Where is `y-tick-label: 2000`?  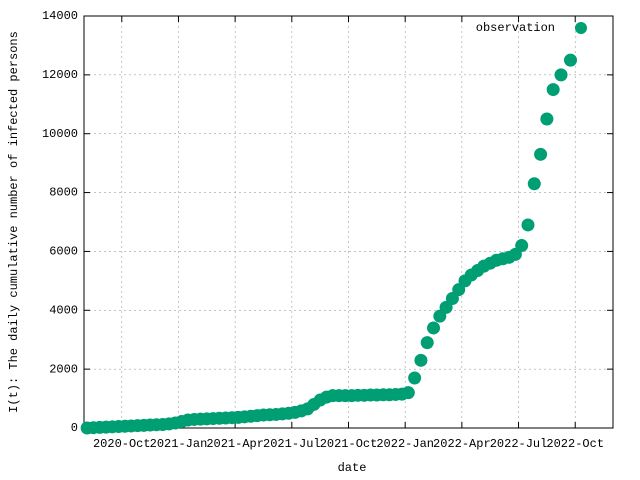
y-tick-label: 2000 is located at coordinates (63, 369).